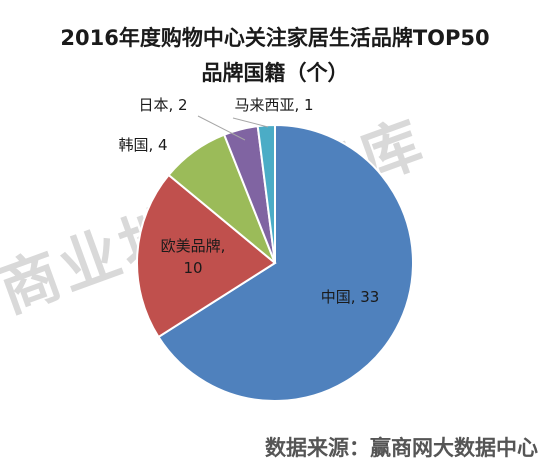 The width and height of the screenshot is (550, 473). I want to click on slice-label-3: 日本, 2, so click(162, 105).